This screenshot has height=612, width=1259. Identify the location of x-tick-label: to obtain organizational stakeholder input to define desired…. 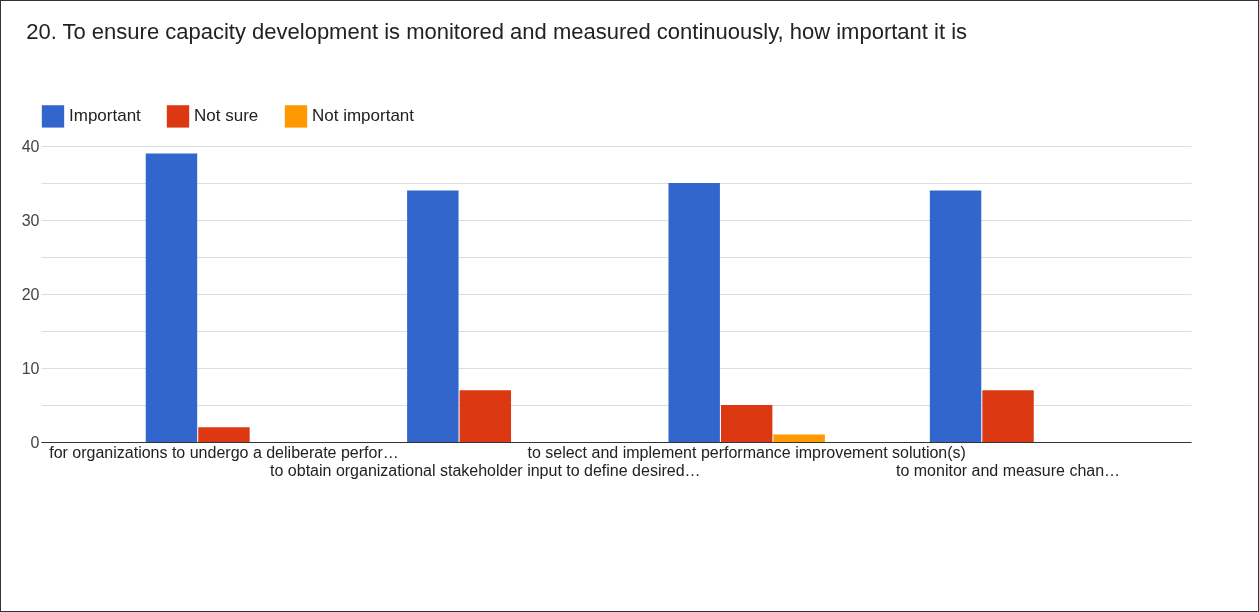
(485, 470).